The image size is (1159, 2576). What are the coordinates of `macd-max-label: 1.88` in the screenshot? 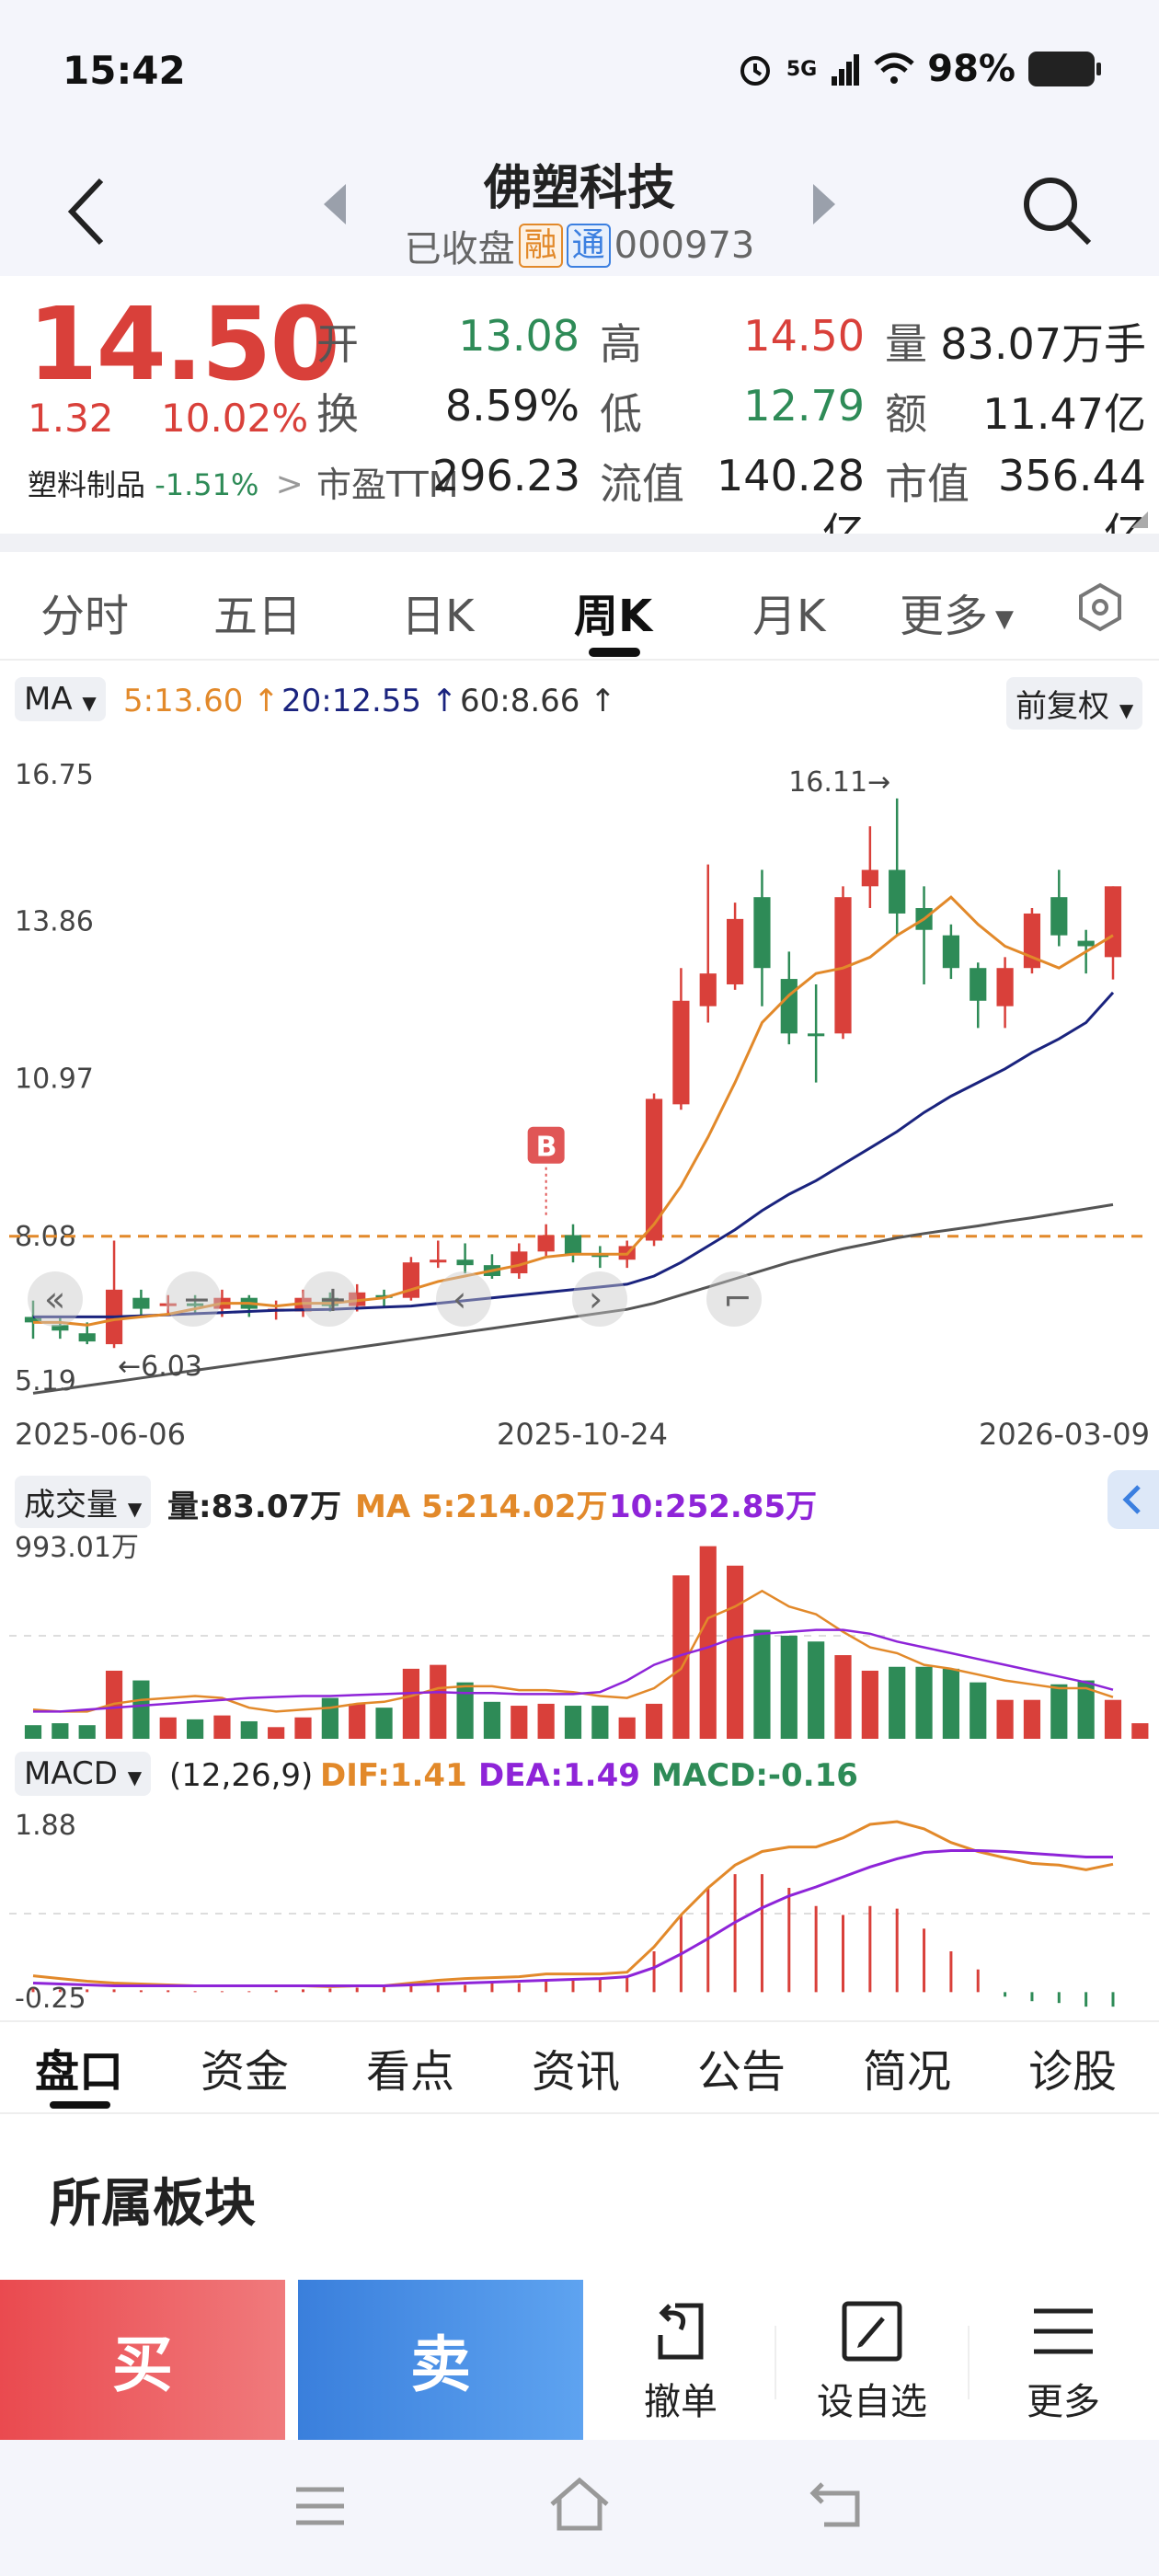 It's located at (45, 1826).